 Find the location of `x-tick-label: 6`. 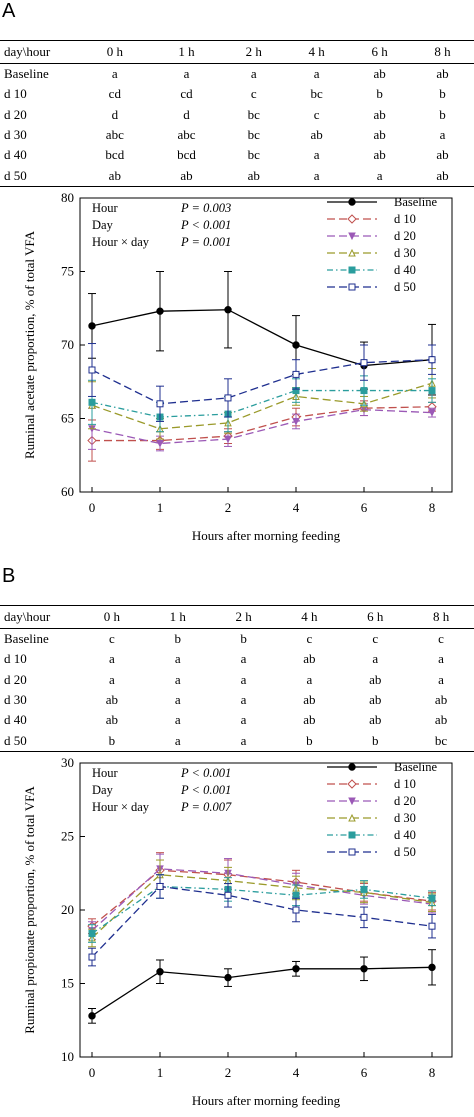

x-tick-label: 6 is located at coordinates (364, 507).